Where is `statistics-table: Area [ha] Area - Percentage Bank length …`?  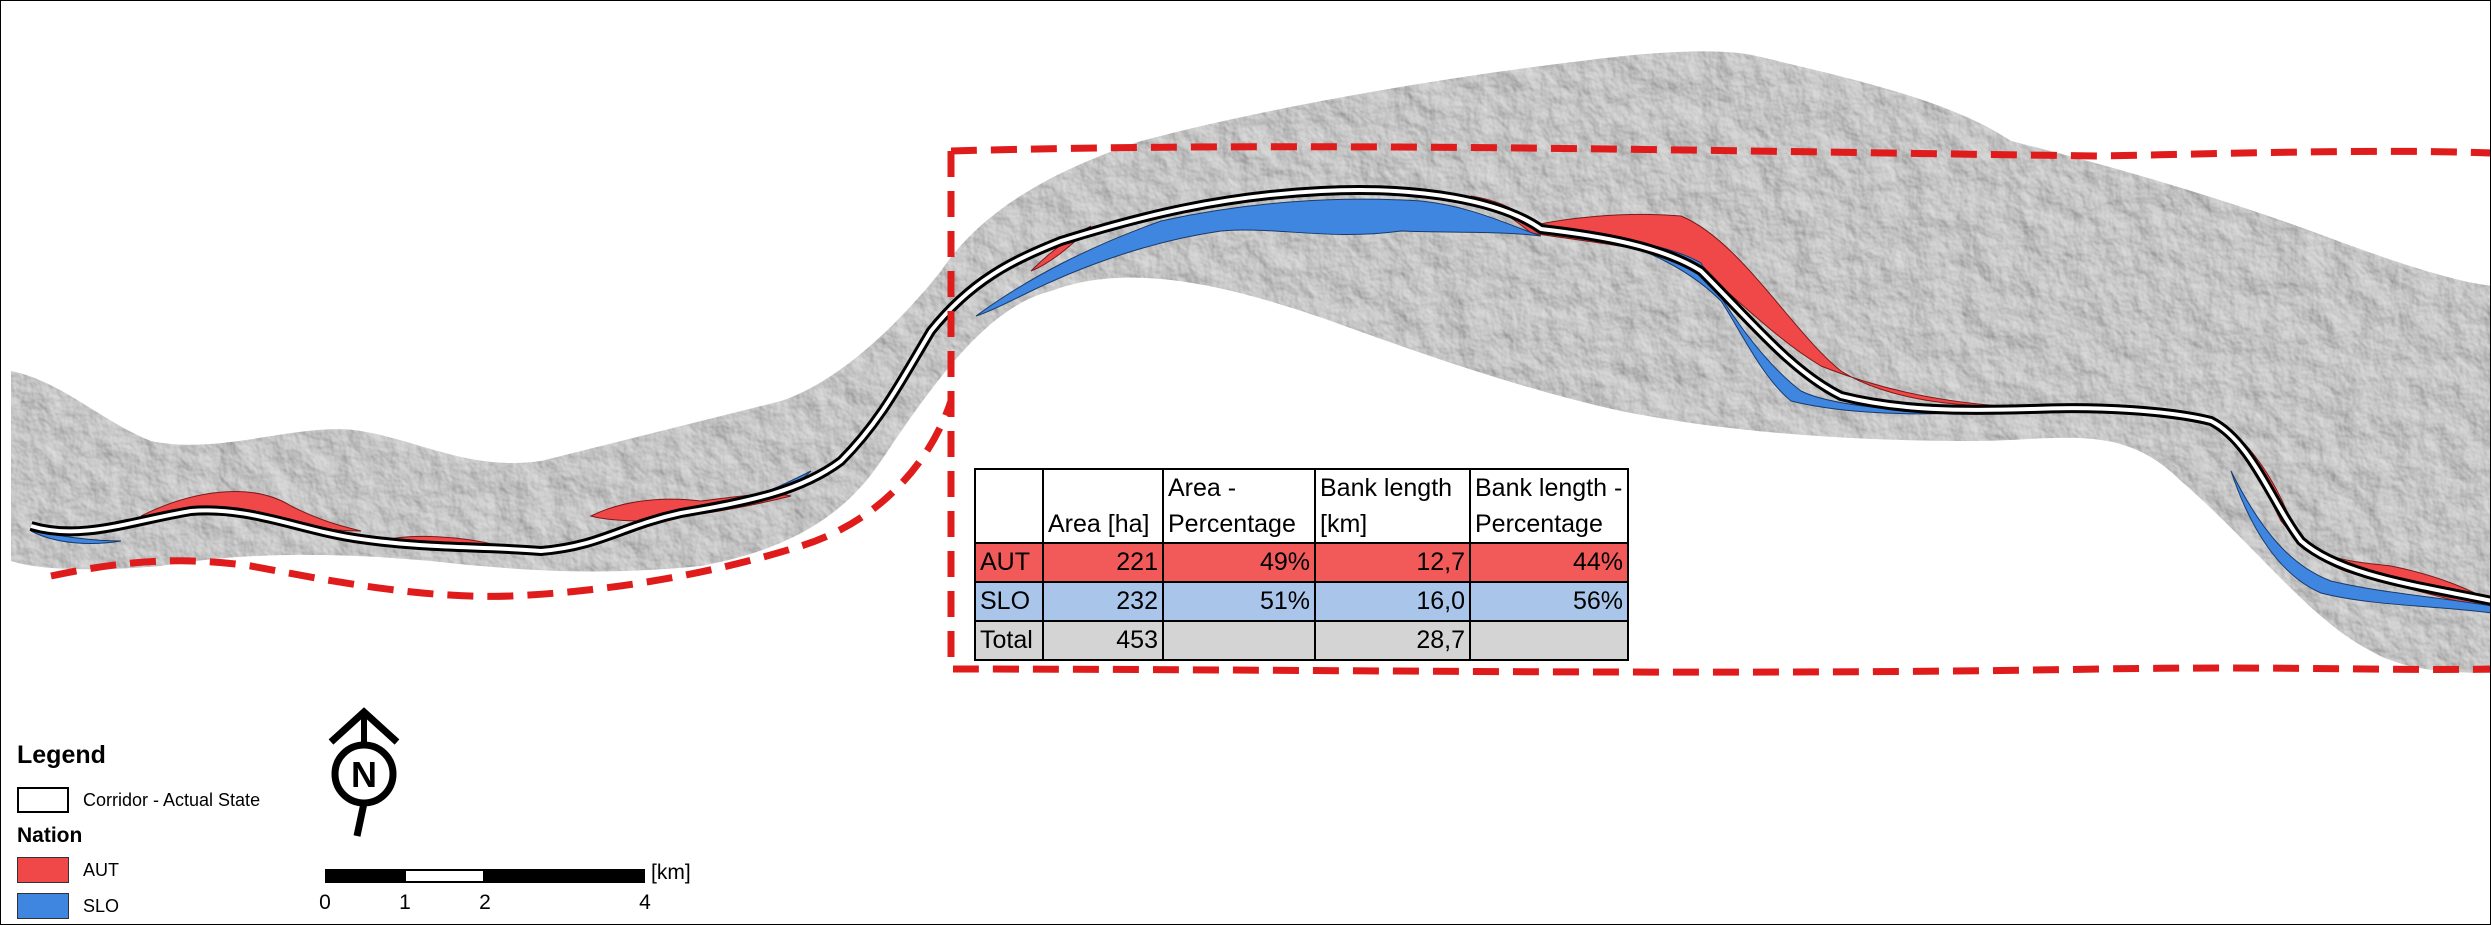 statistics-table: Area [ha] Area - Percentage Bank length … is located at coordinates (1301, 564).